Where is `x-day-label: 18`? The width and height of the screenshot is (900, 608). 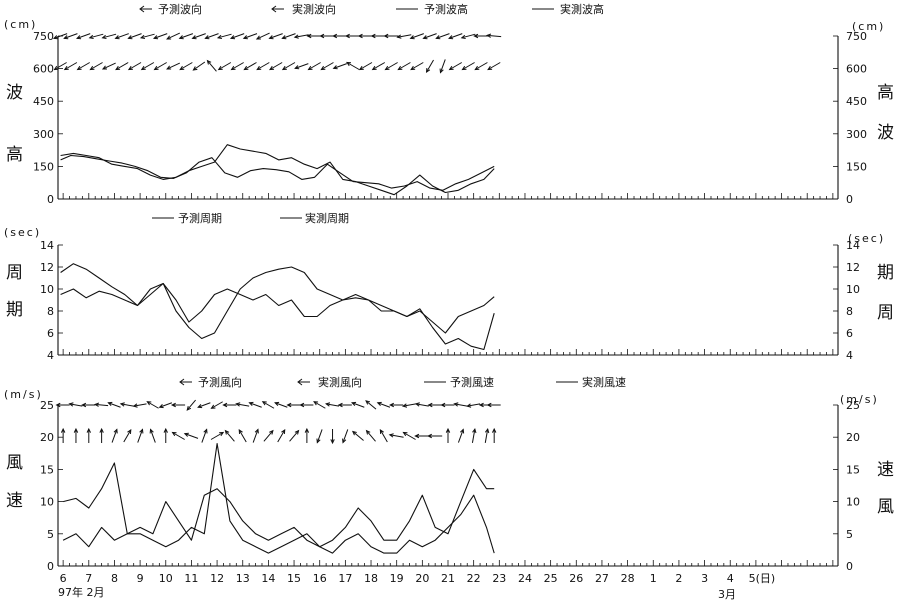 x-day-label: 18 is located at coordinates (371, 578).